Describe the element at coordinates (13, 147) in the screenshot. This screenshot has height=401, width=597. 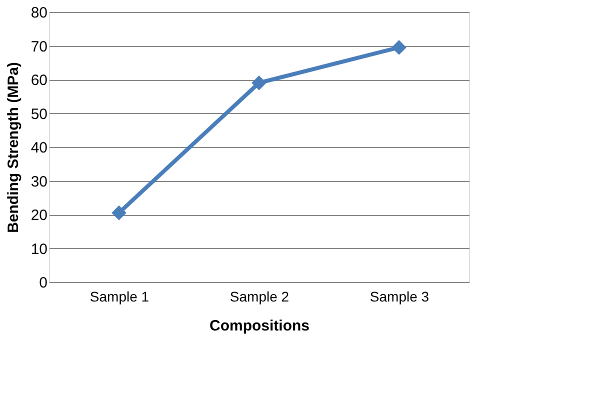
I see `y-axis-title: Bending Strength (MPa)` at that location.